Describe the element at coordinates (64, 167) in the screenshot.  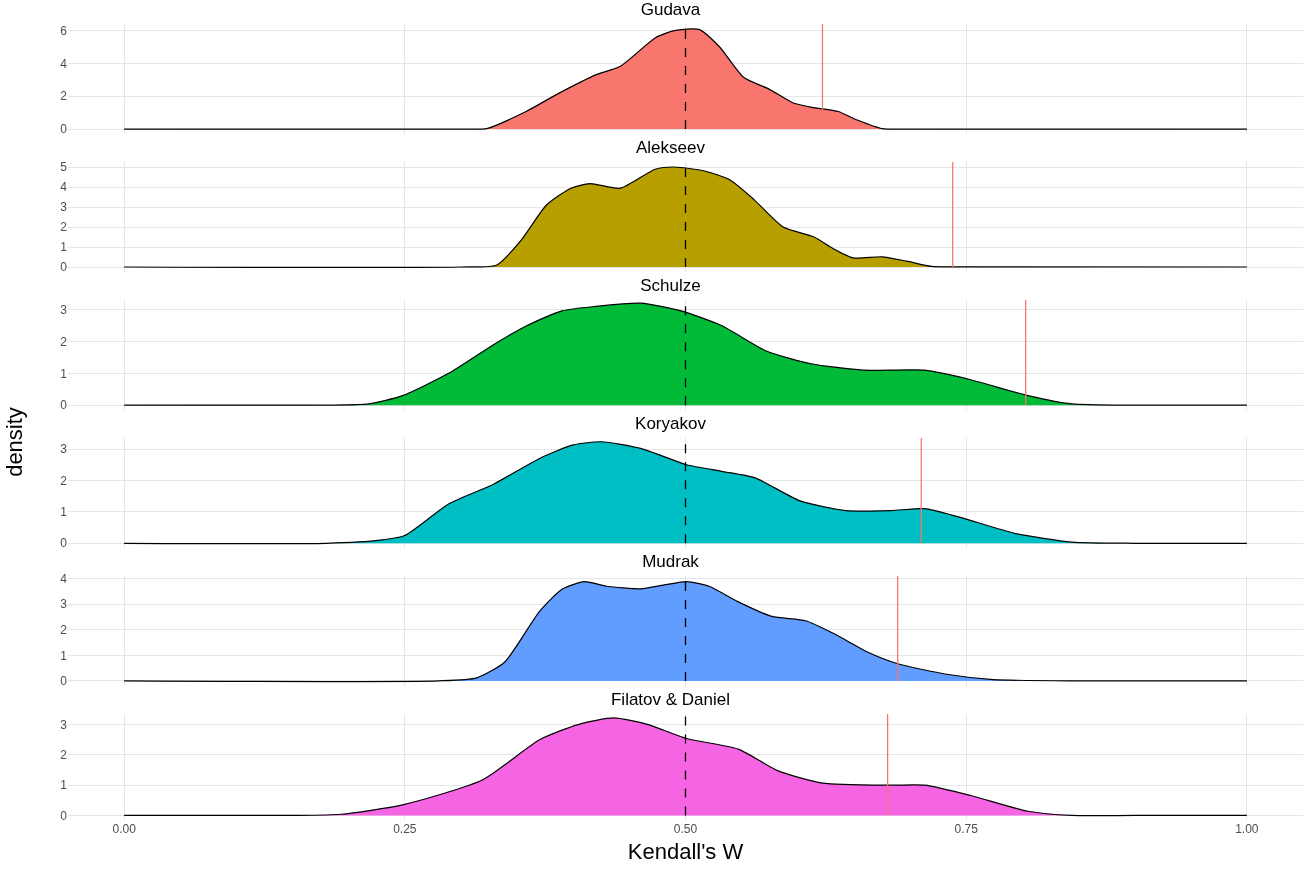
I see `y-tick-label: 5` at that location.